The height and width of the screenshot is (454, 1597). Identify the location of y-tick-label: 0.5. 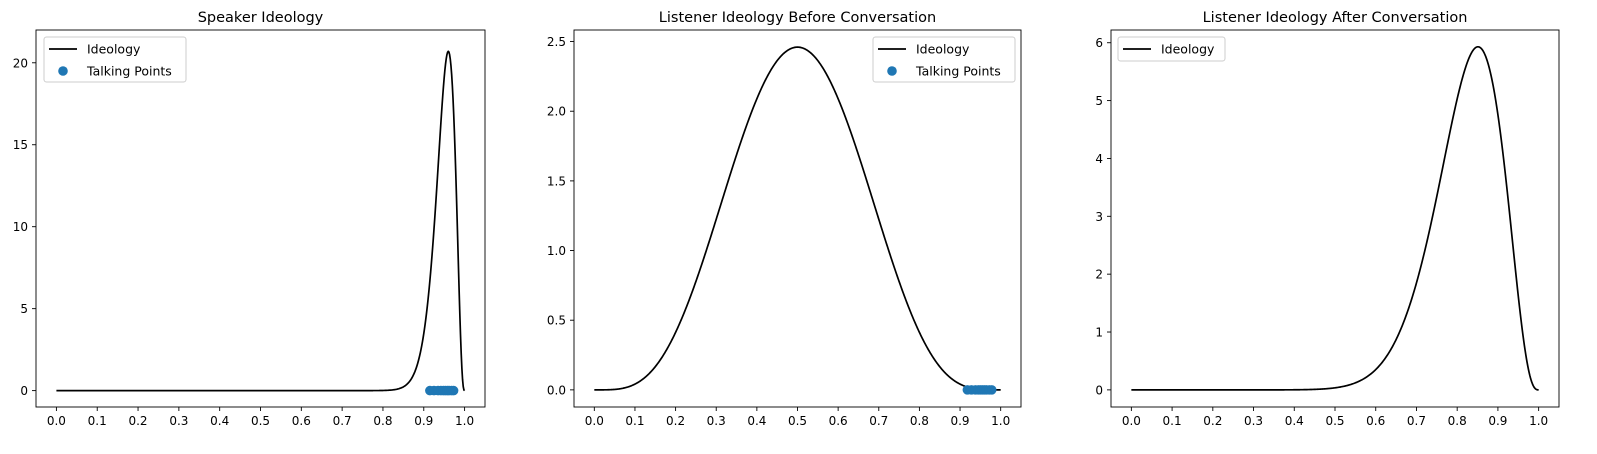
(556, 321).